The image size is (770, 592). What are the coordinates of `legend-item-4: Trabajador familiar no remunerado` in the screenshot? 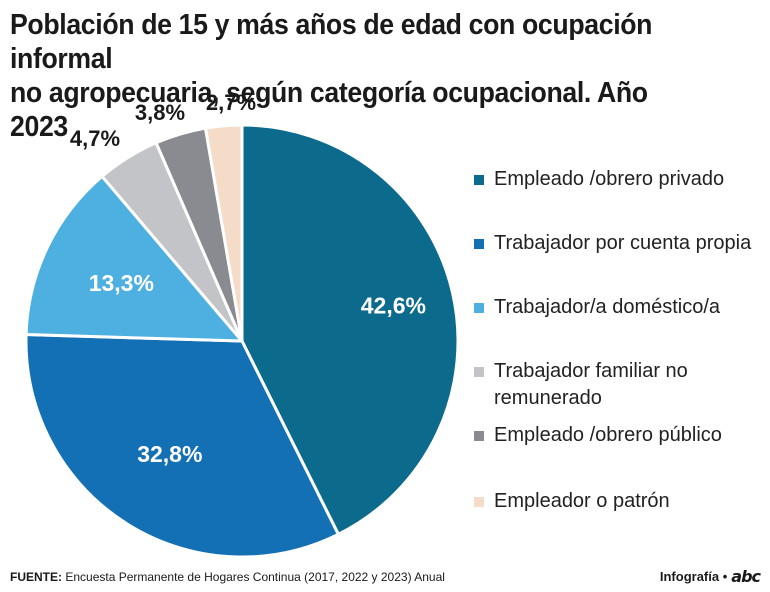 It's located at (619, 385).